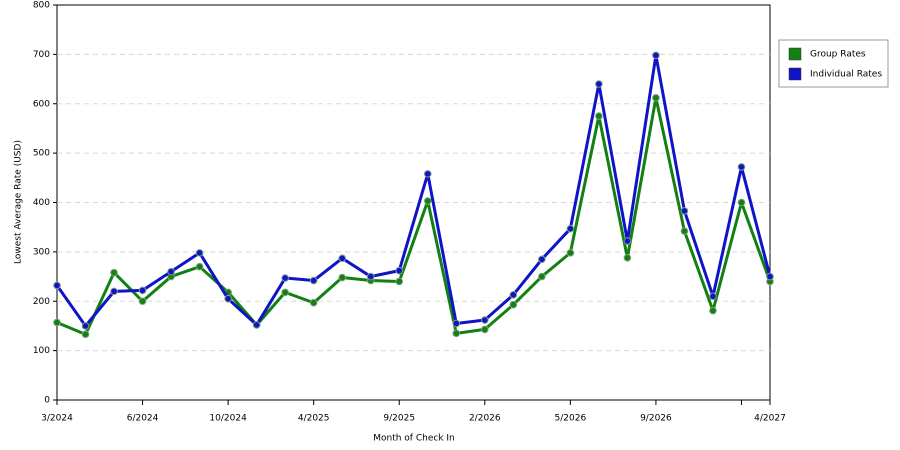 The image size is (900, 450). What do you see at coordinates (414, 439) in the screenshot?
I see `x-axis-label: Month of Check In` at bounding box center [414, 439].